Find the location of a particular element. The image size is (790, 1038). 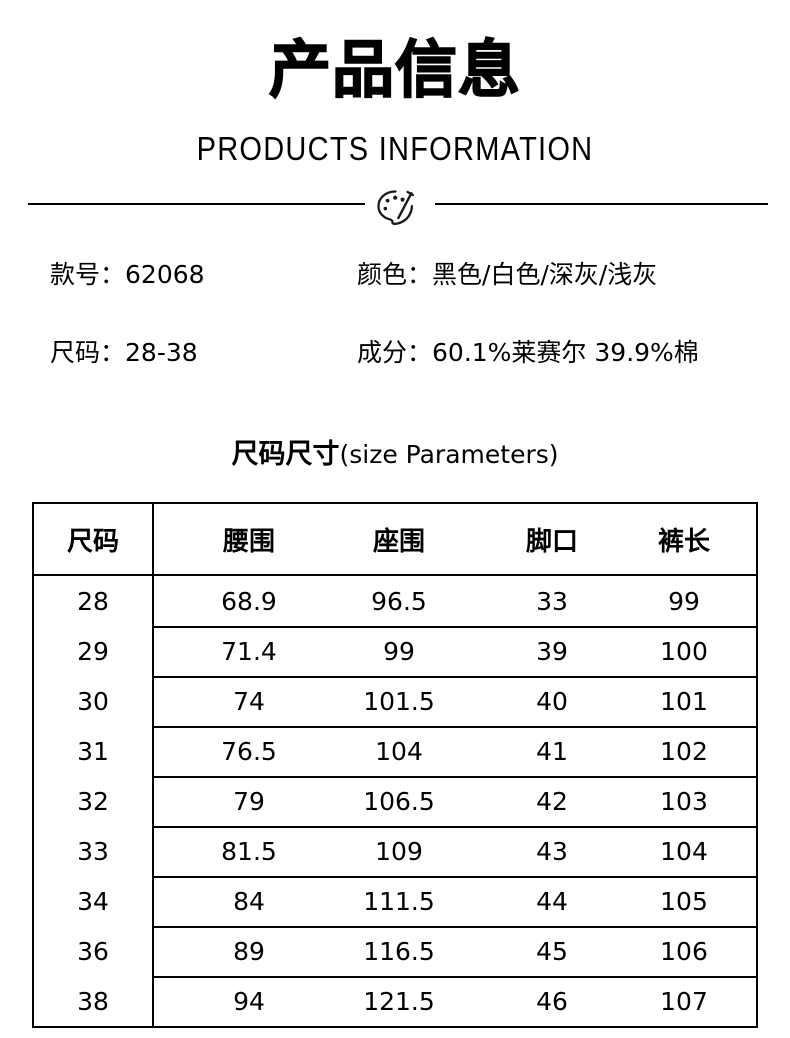

cell-size: 38 is located at coordinates (93, 1001).